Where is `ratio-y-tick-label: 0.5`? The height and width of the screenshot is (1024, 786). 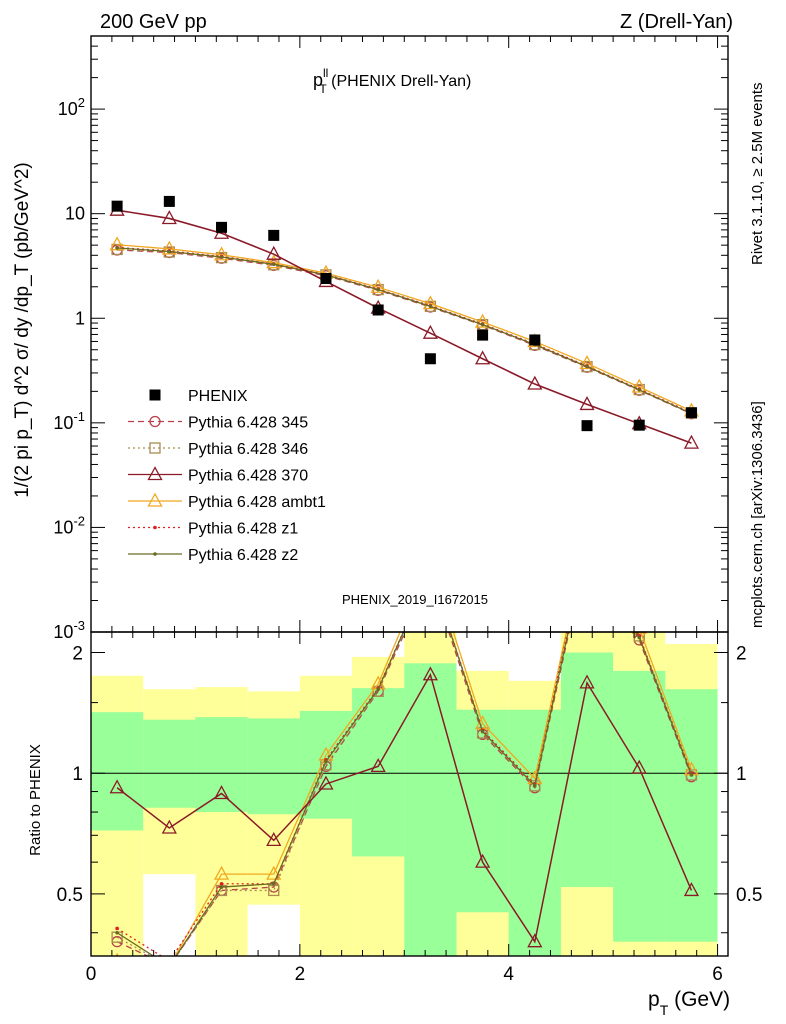 ratio-y-tick-label: 0.5 is located at coordinates (70, 895).